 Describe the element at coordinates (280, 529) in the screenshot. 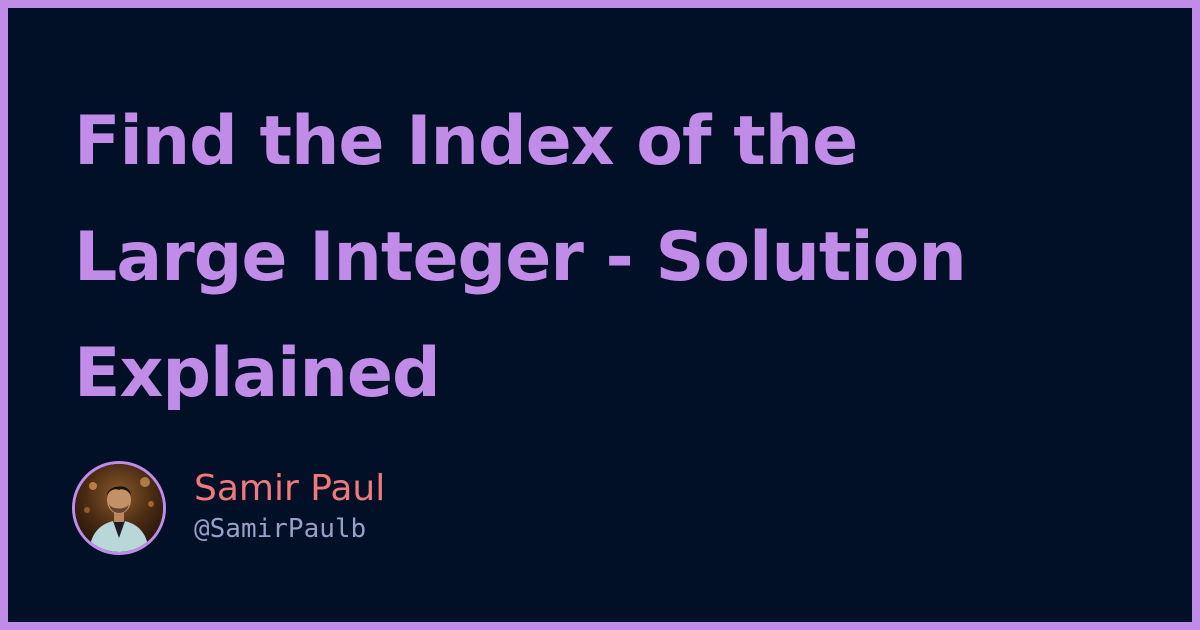

I see `author-handle: @SamirPaulb` at that location.